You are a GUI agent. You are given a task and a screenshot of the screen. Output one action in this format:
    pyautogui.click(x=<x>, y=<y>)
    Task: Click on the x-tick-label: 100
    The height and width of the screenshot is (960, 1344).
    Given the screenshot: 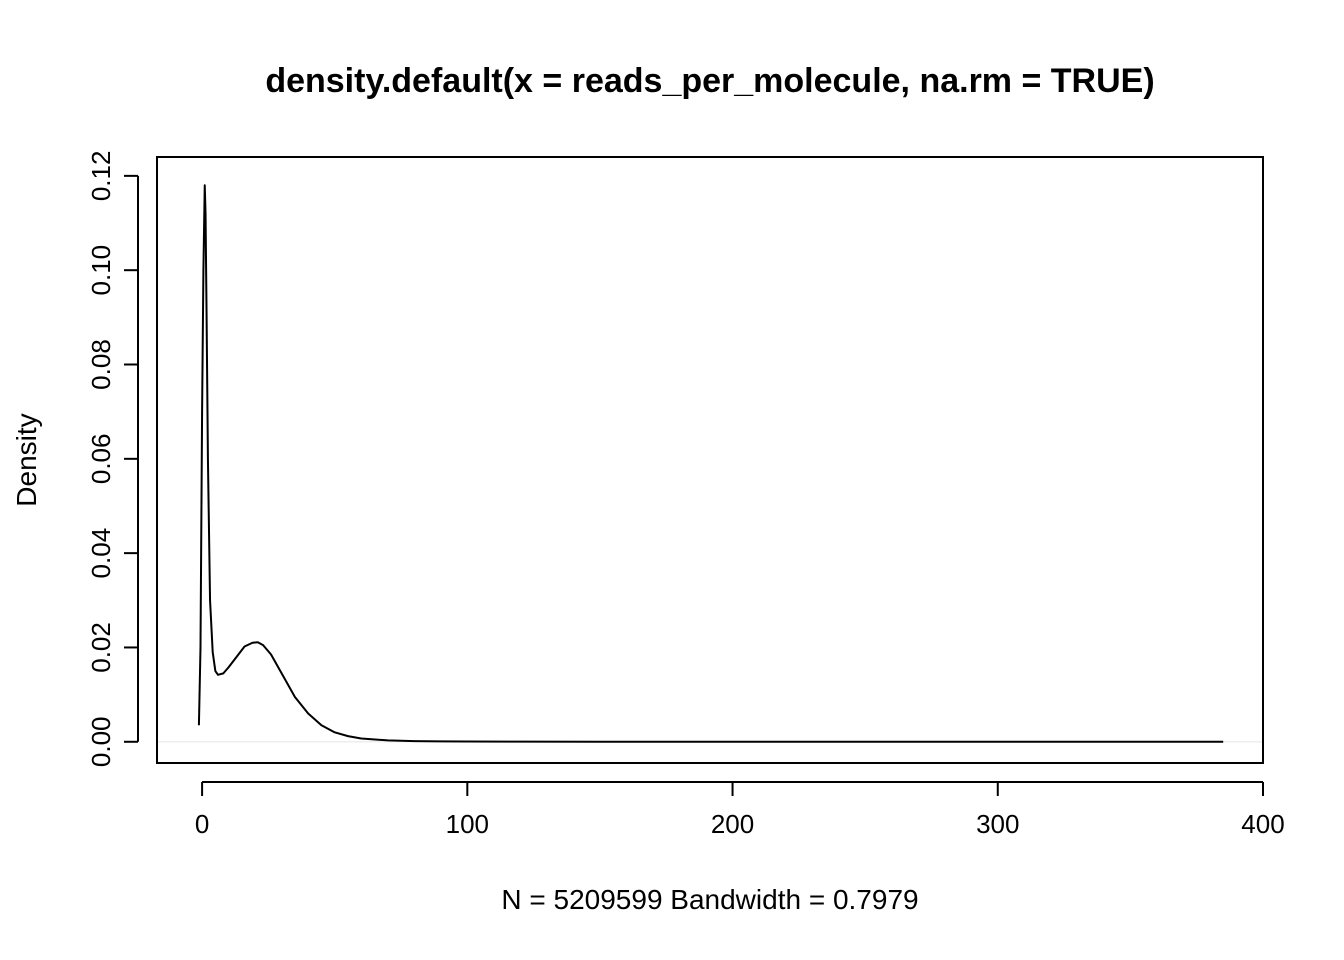 What is the action you would take?
    pyautogui.click(x=467, y=824)
    